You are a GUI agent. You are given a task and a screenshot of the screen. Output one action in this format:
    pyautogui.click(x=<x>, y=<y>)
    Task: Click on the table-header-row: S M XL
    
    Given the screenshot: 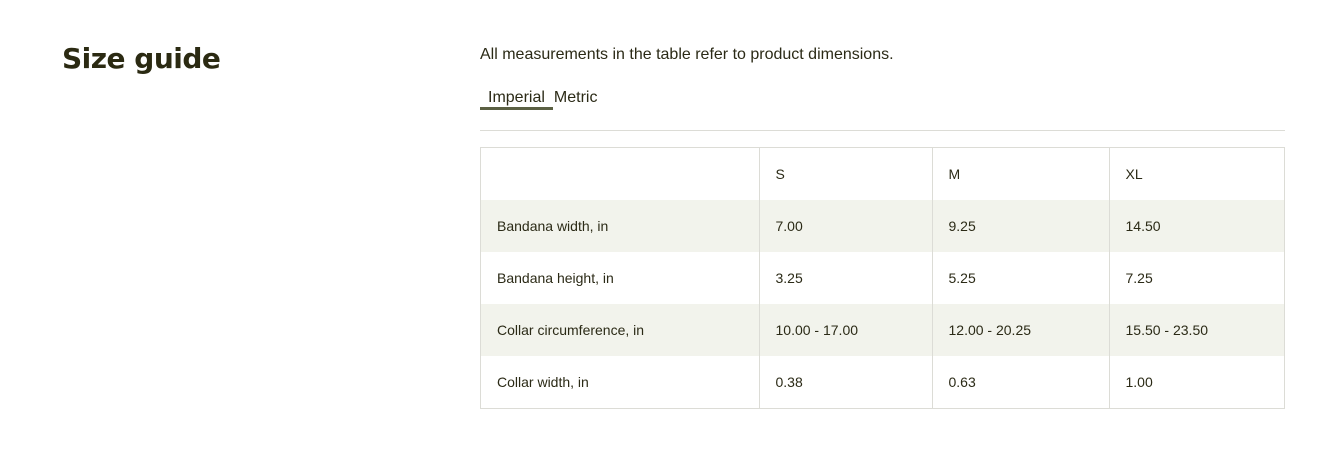 What is the action you would take?
    pyautogui.click(x=882, y=174)
    